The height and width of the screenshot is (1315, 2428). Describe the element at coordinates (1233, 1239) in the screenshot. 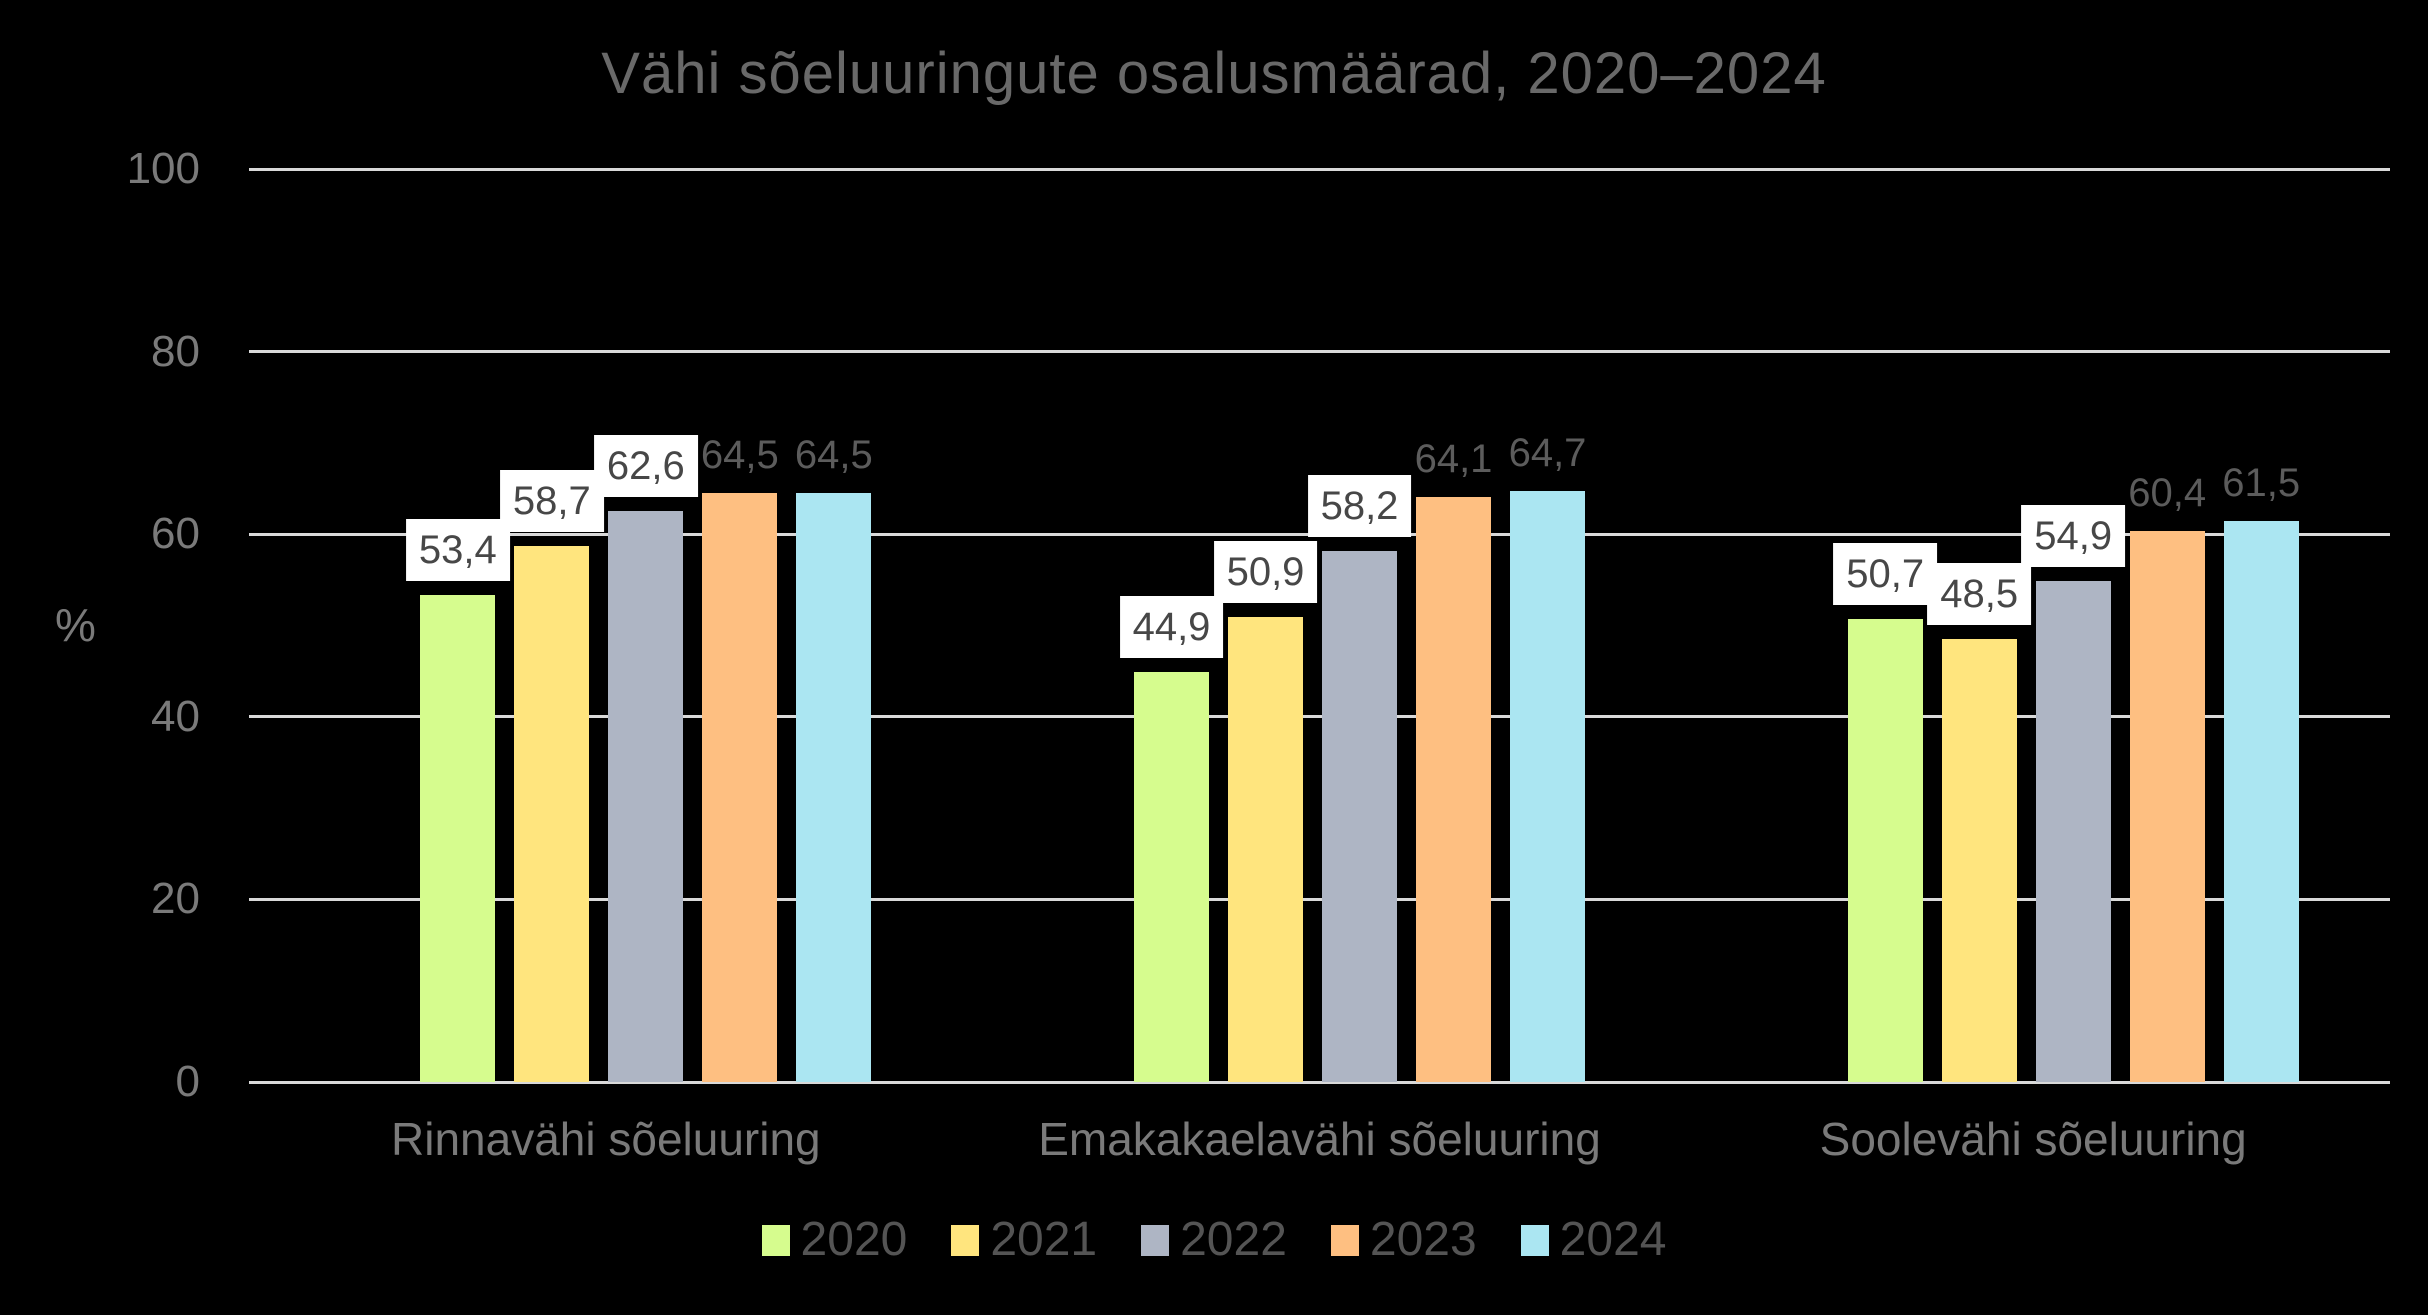

I see `legend-label: 2022` at that location.